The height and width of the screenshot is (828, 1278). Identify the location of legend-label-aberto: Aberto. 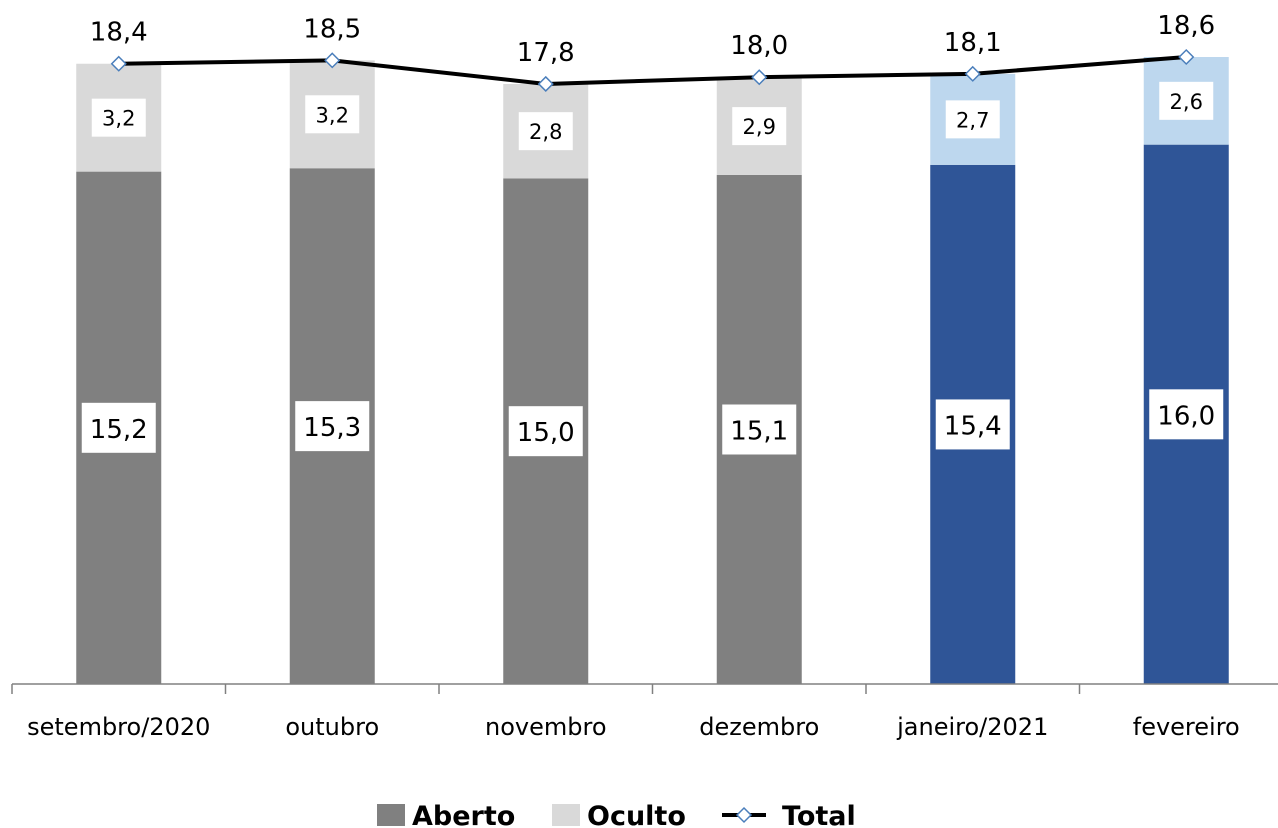
(463, 814).